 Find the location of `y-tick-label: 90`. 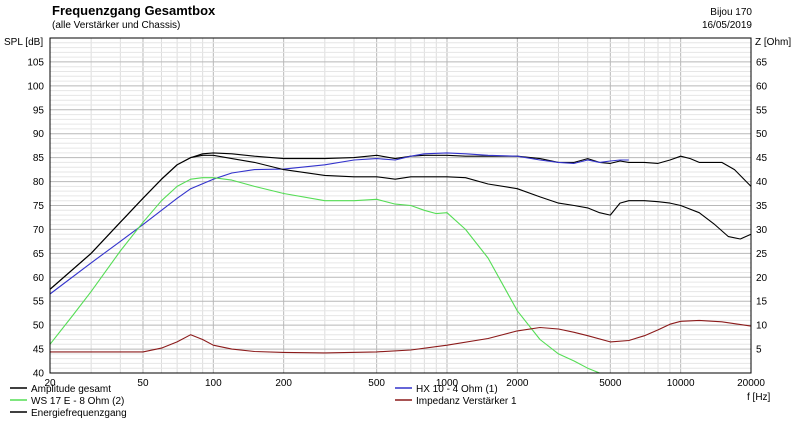

y-tick-label: 90 is located at coordinates (39, 134).